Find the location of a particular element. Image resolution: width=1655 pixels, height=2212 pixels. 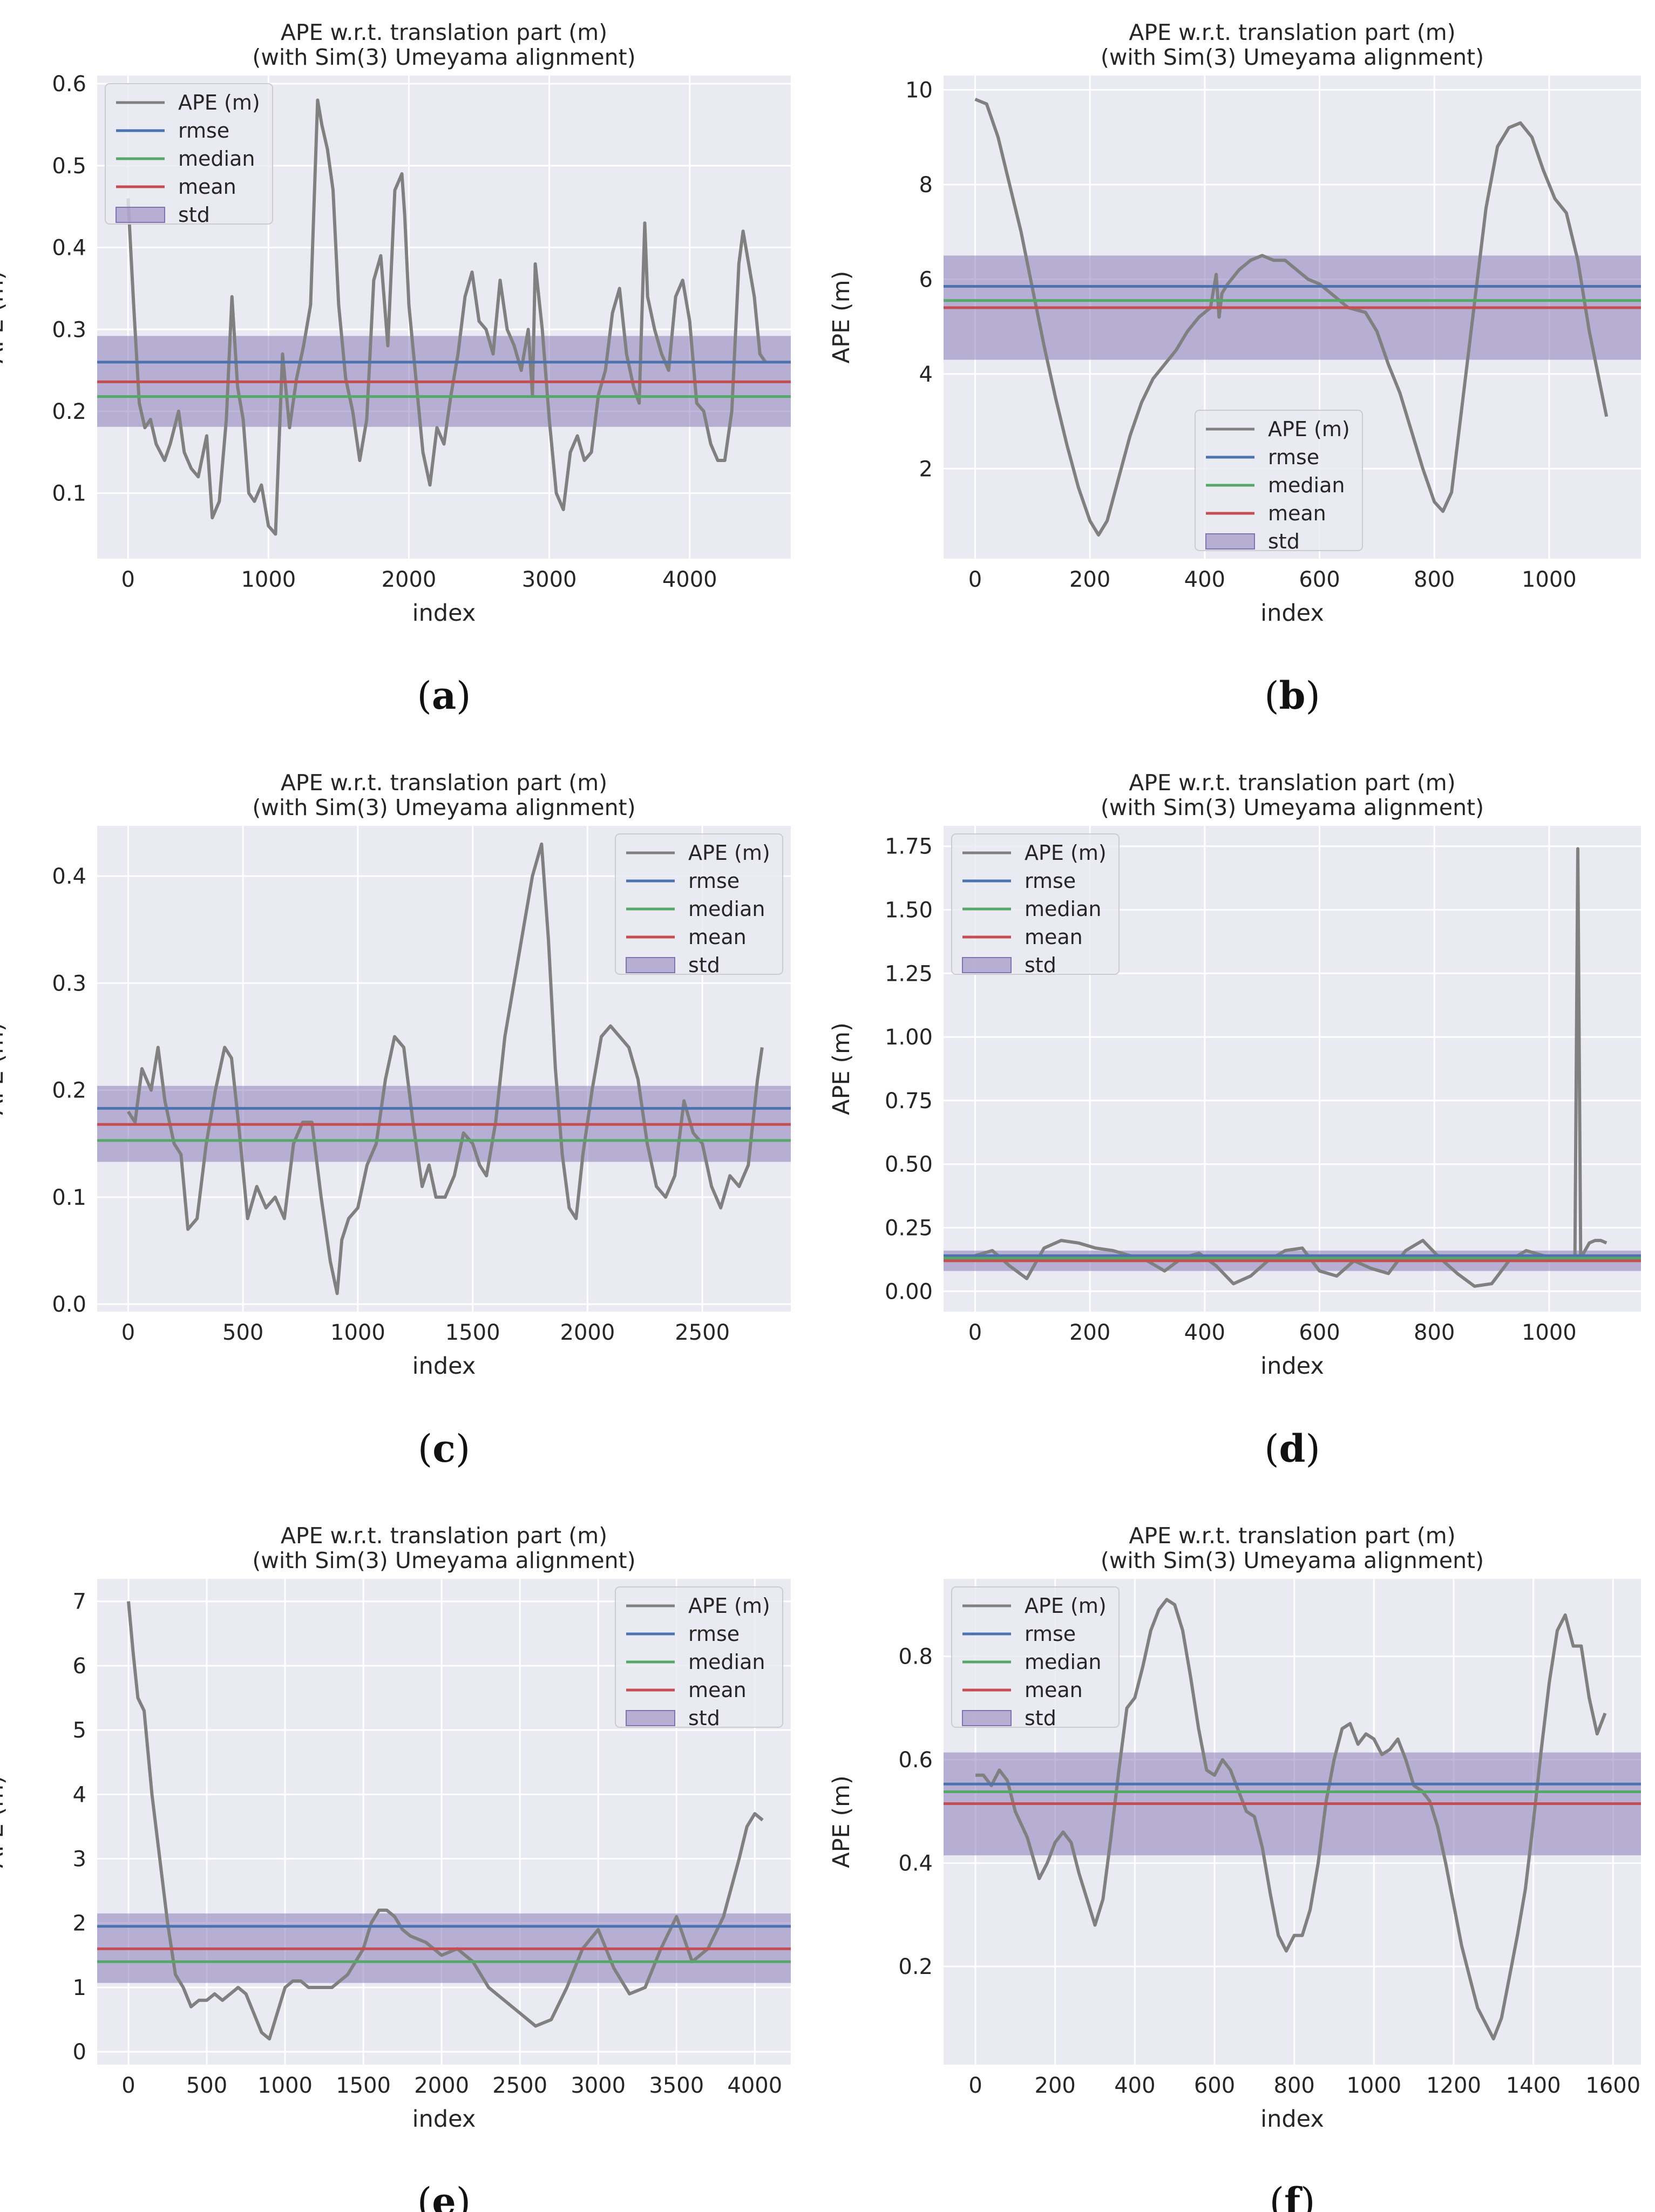

x-tick-label: 3500 is located at coordinates (677, 2085).